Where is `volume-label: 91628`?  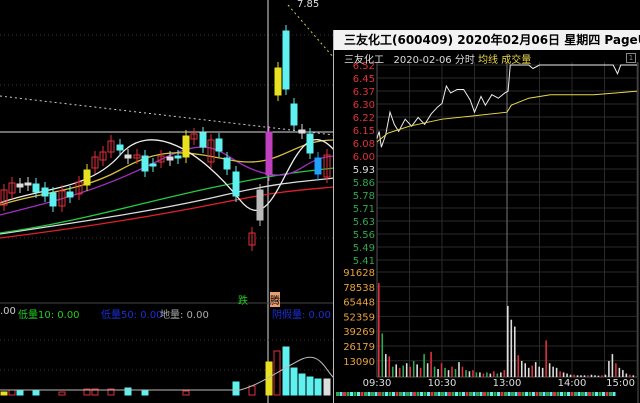 volume-label: 91628 is located at coordinates (359, 273).